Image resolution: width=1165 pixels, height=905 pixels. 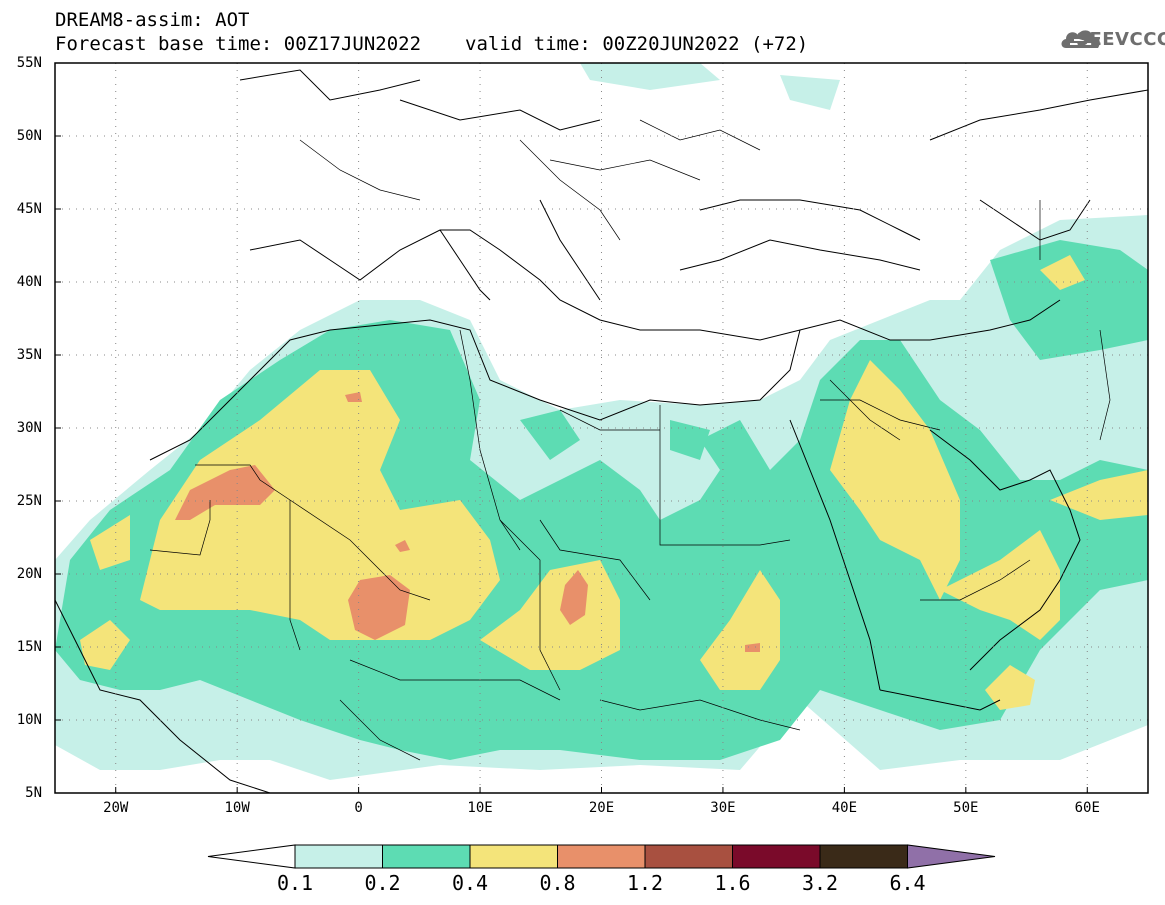 What do you see at coordinates (844, 808) in the screenshot?
I see `lon-tick-label: 40E` at bounding box center [844, 808].